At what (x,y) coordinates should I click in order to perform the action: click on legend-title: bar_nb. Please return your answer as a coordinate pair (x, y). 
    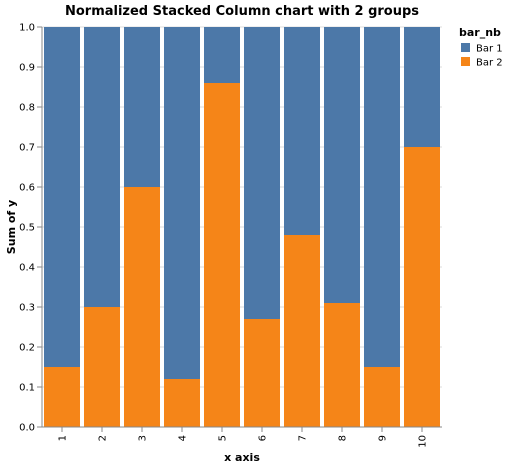
    Looking at the image, I should click on (480, 32).